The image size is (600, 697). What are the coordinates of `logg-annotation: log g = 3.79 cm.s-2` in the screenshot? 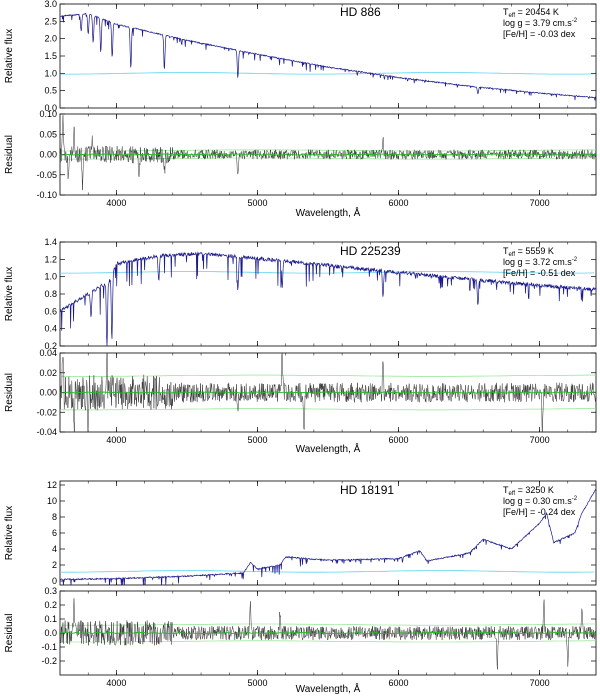 It's located at (540, 23).